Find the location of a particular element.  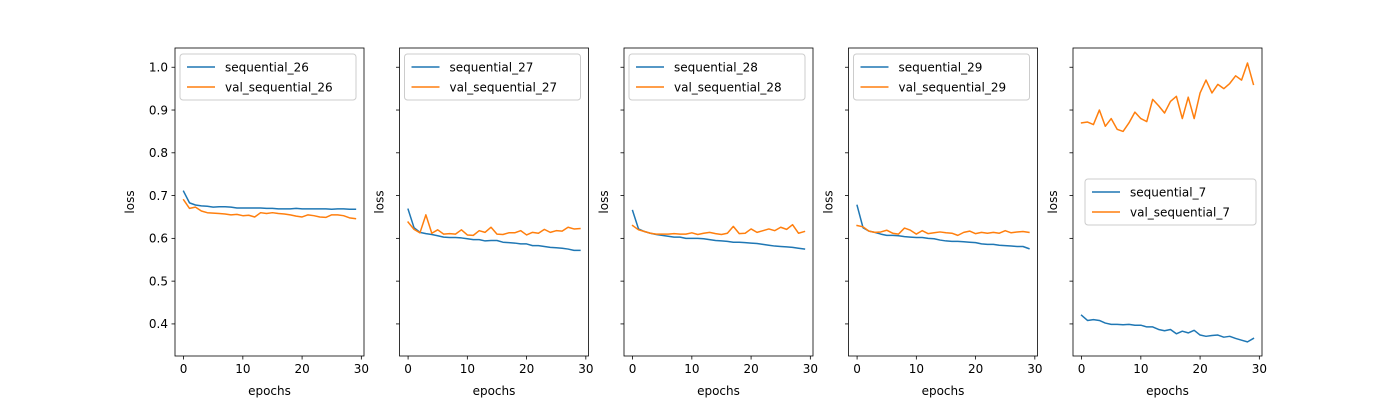

y-tick-label: 0.4 is located at coordinates (158, 324).